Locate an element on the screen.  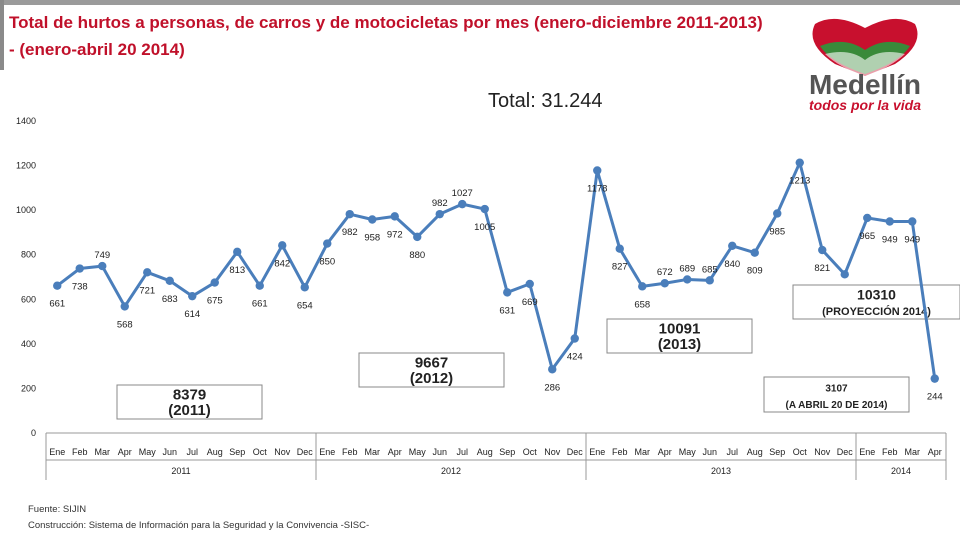
y-tick-label: 400 is located at coordinates (28, 344).